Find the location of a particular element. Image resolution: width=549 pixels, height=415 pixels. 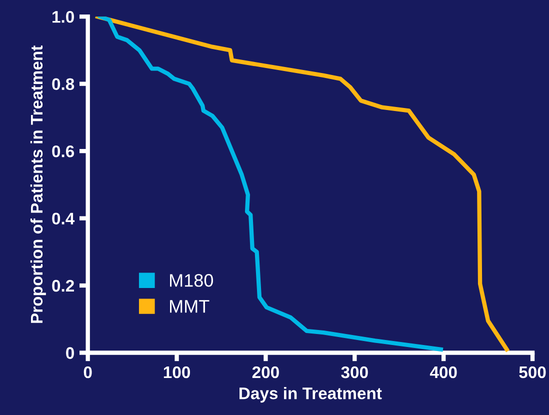

y-tick-label: 1.0 is located at coordinates (63, 17).